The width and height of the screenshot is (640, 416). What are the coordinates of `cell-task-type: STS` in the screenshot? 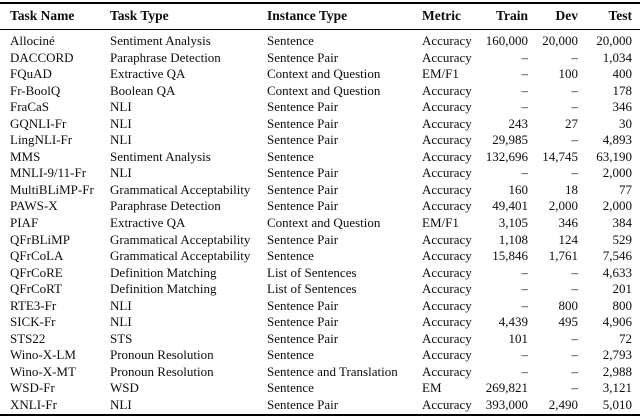 It's located at (121, 338).